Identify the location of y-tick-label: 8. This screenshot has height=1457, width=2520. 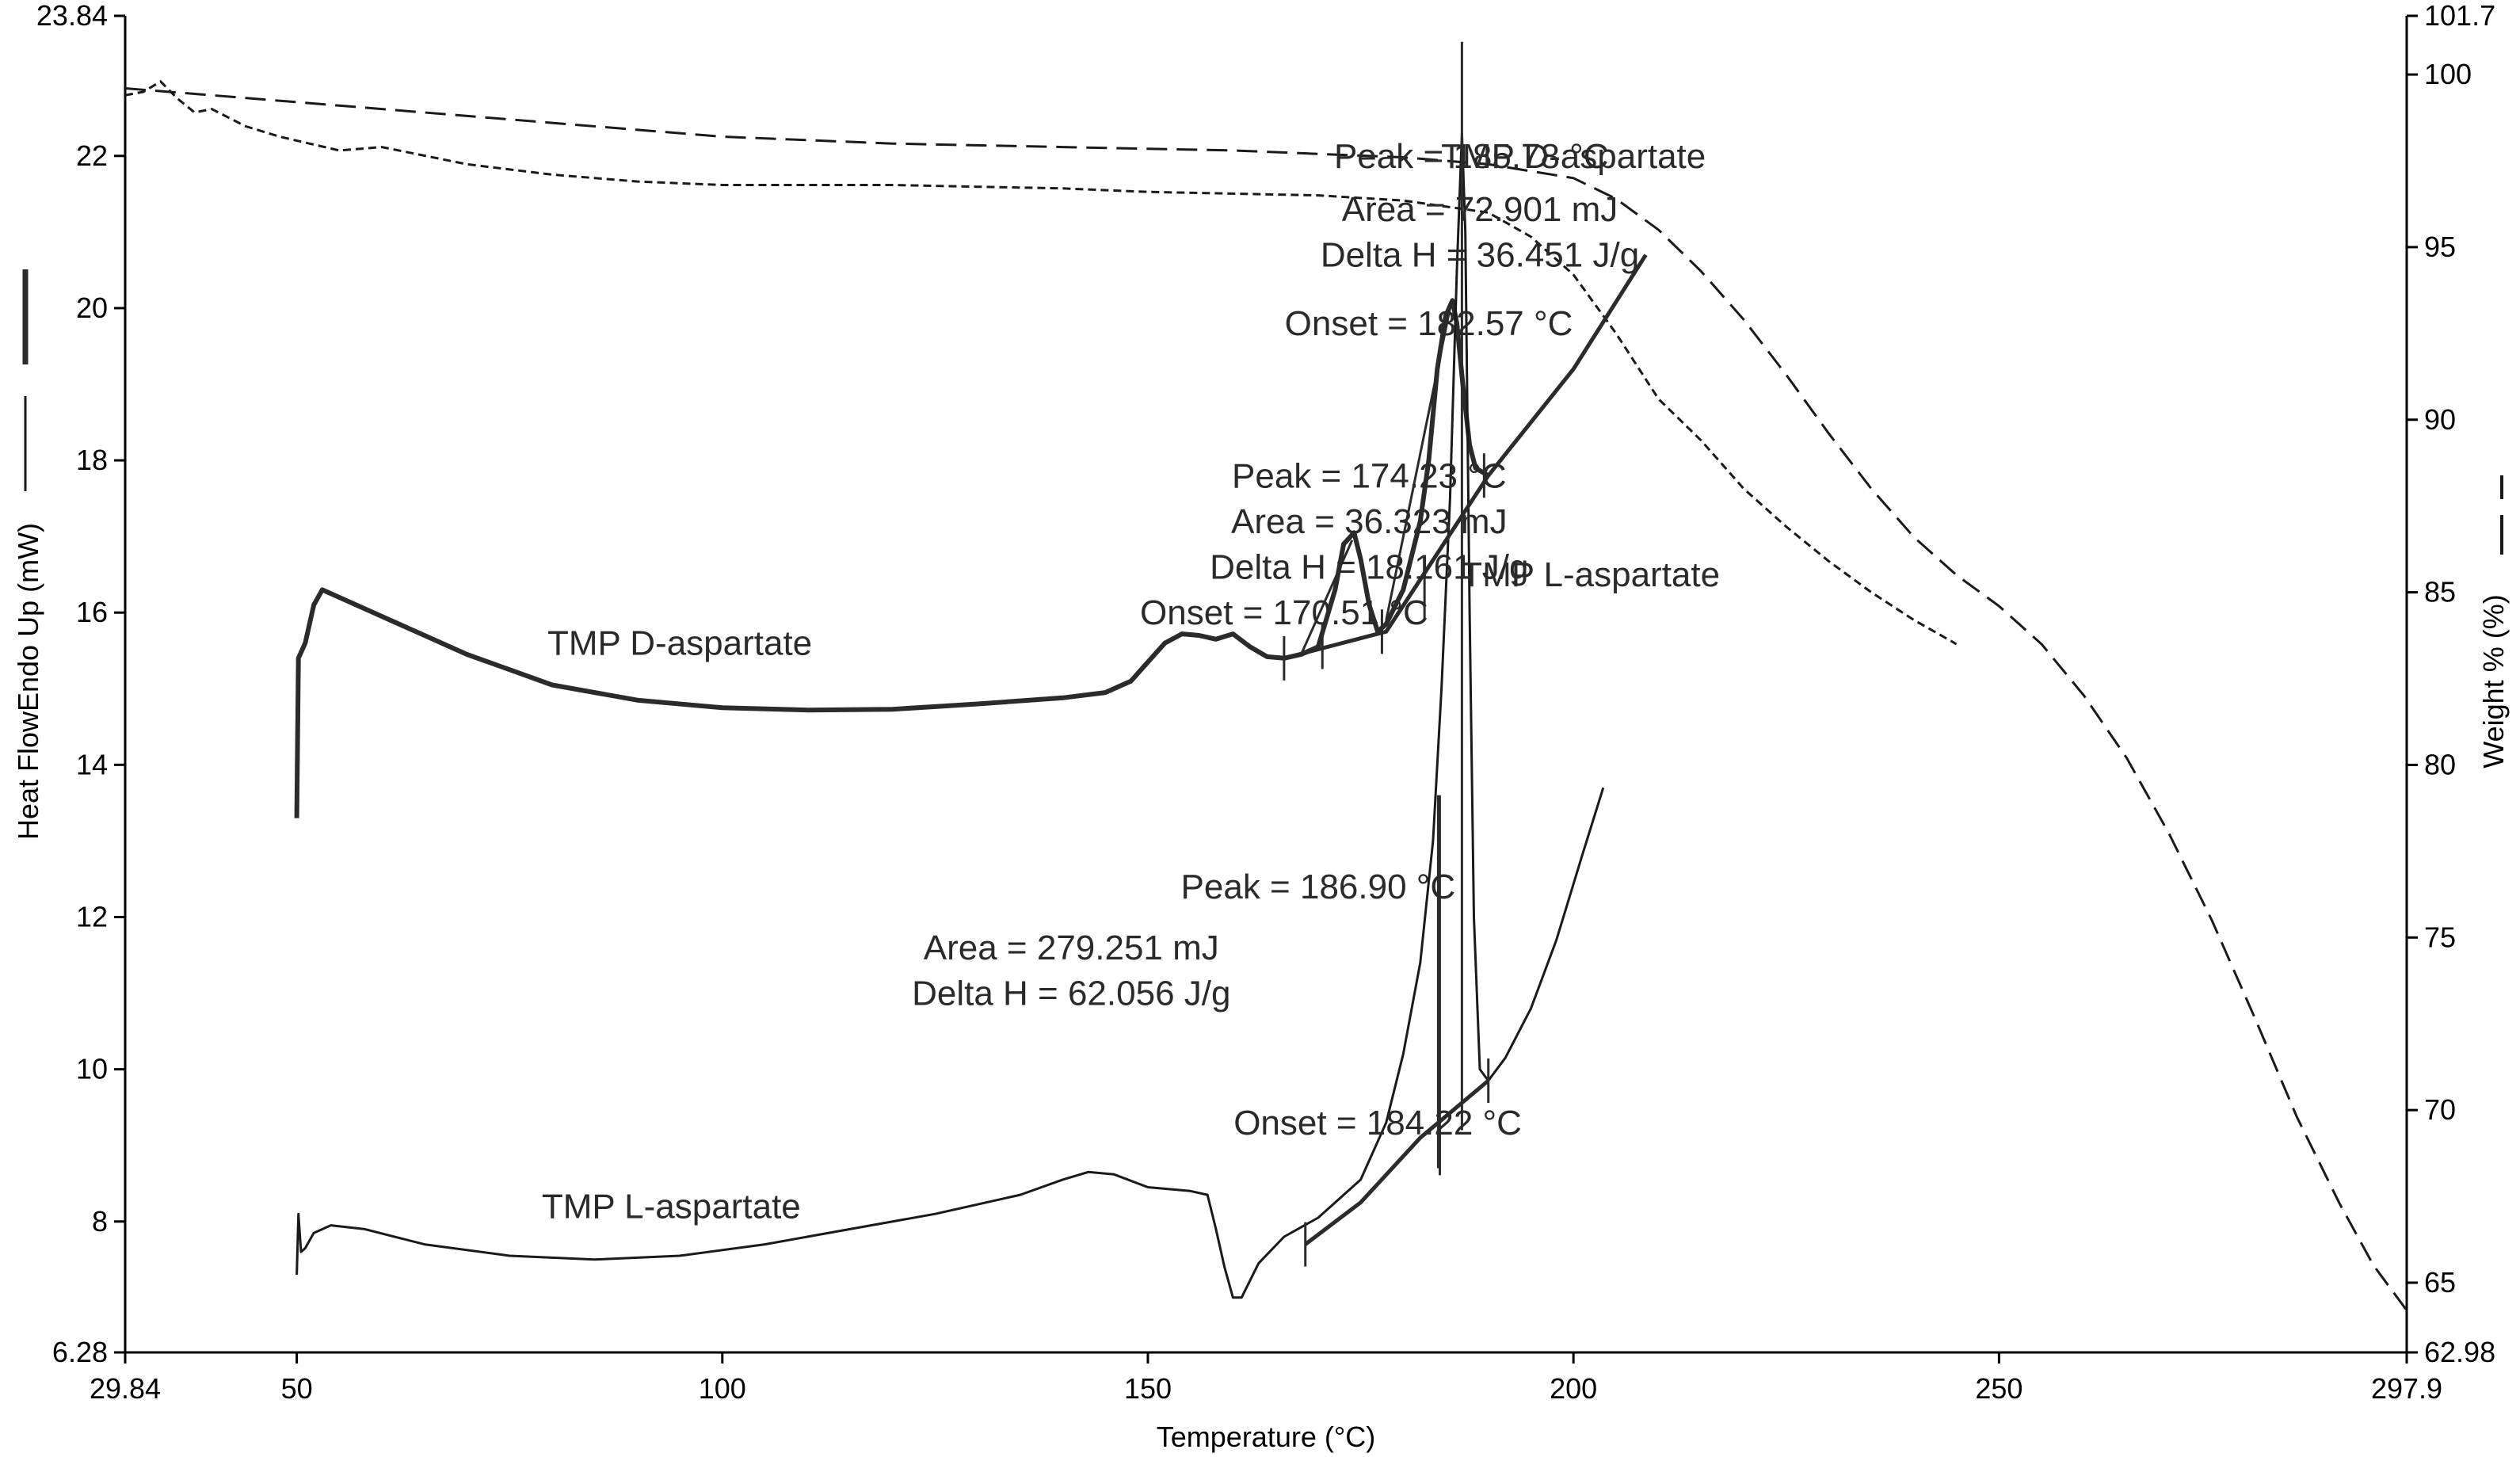
(100, 1221).